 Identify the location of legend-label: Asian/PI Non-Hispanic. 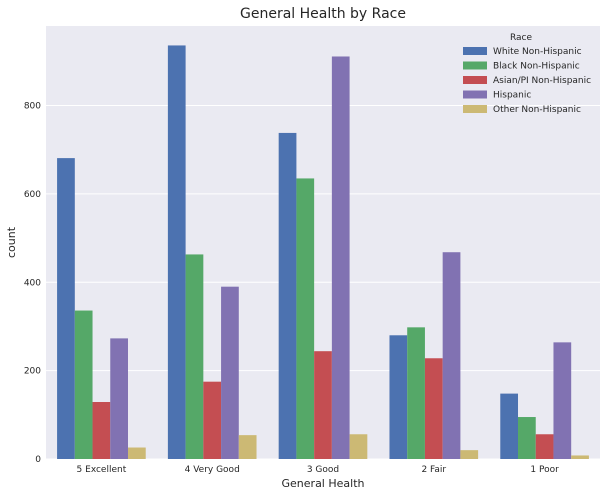
(542, 81).